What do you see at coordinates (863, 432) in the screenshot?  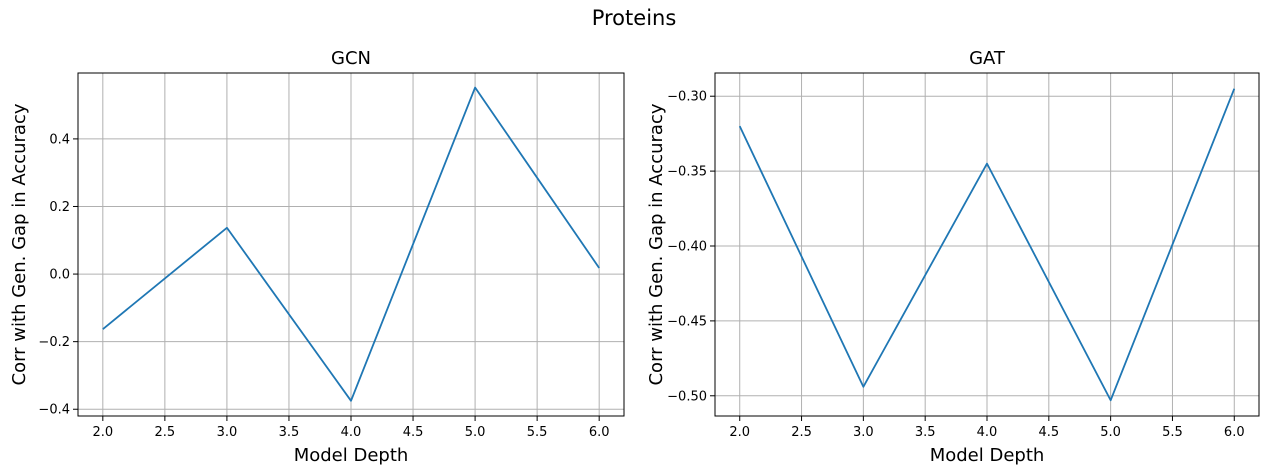 I see `gat-x-tick-label: 3.0` at bounding box center [863, 432].